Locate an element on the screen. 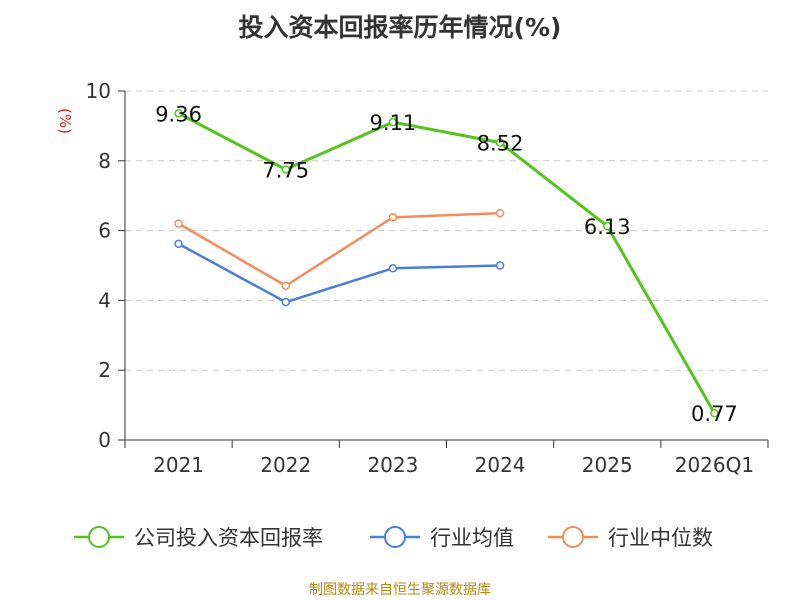  y-tick-label: 8 is located at coordinates (104, 161).